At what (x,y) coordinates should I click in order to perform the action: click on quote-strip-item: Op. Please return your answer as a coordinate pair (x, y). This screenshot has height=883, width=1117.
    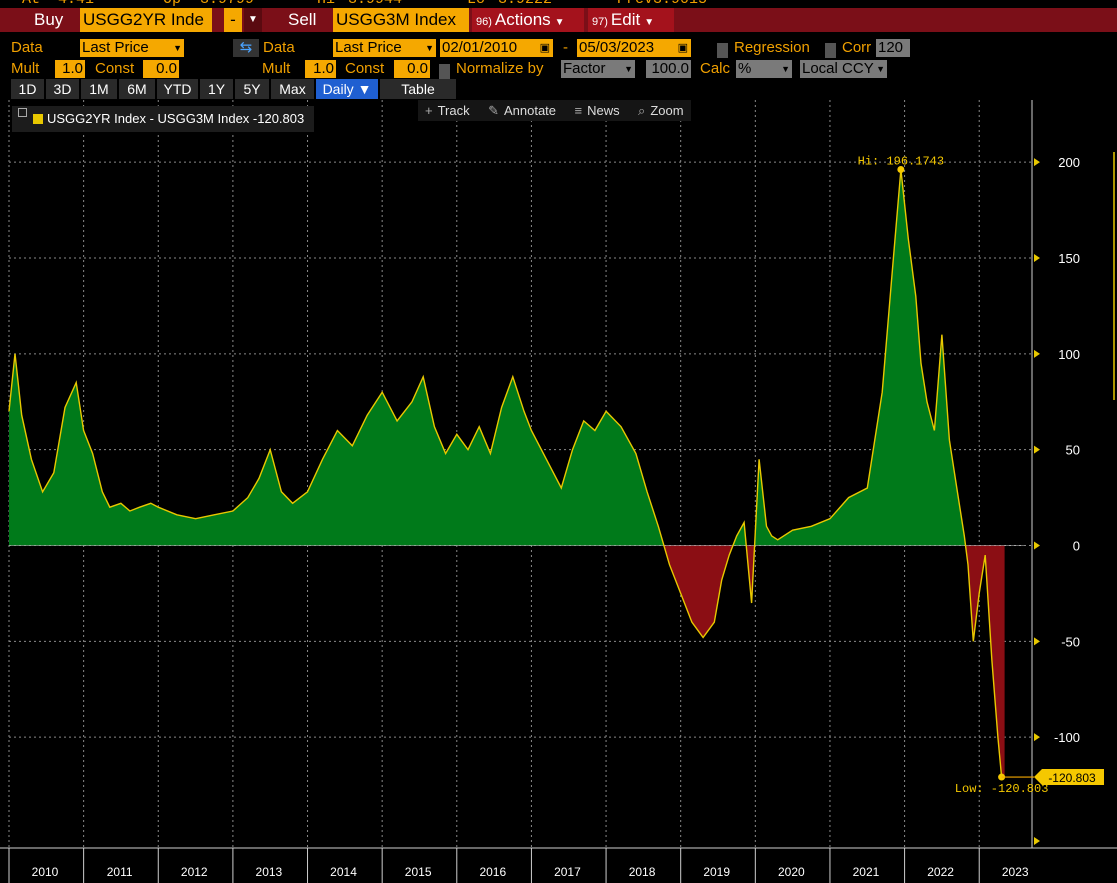
    Looking at the image, I should click on (172, 4).